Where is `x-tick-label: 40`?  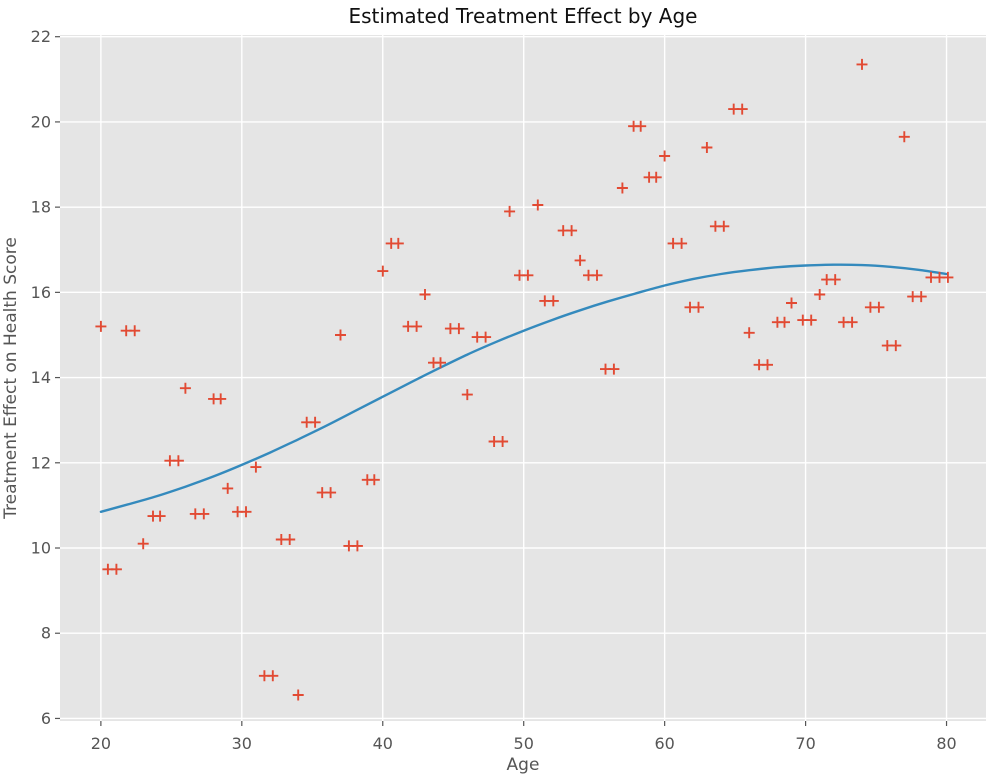
x-tick-label: 40 is located at coordinates (383, 743).